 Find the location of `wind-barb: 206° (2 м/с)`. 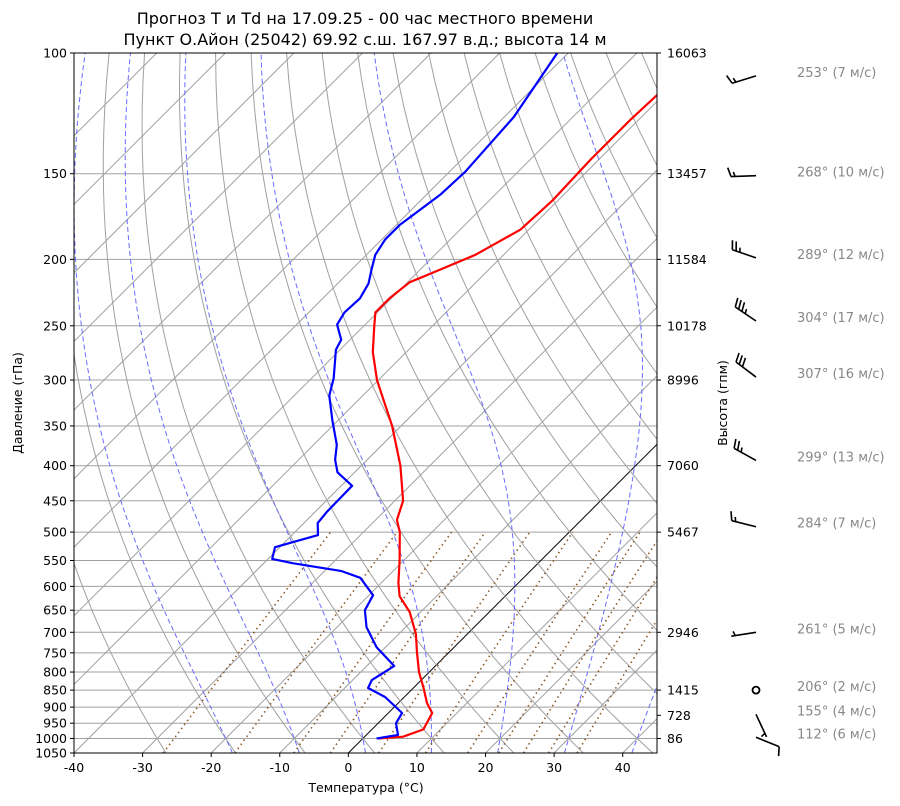

wind-barb: 206° (2 м/с) is located at coordinates (813, 687).